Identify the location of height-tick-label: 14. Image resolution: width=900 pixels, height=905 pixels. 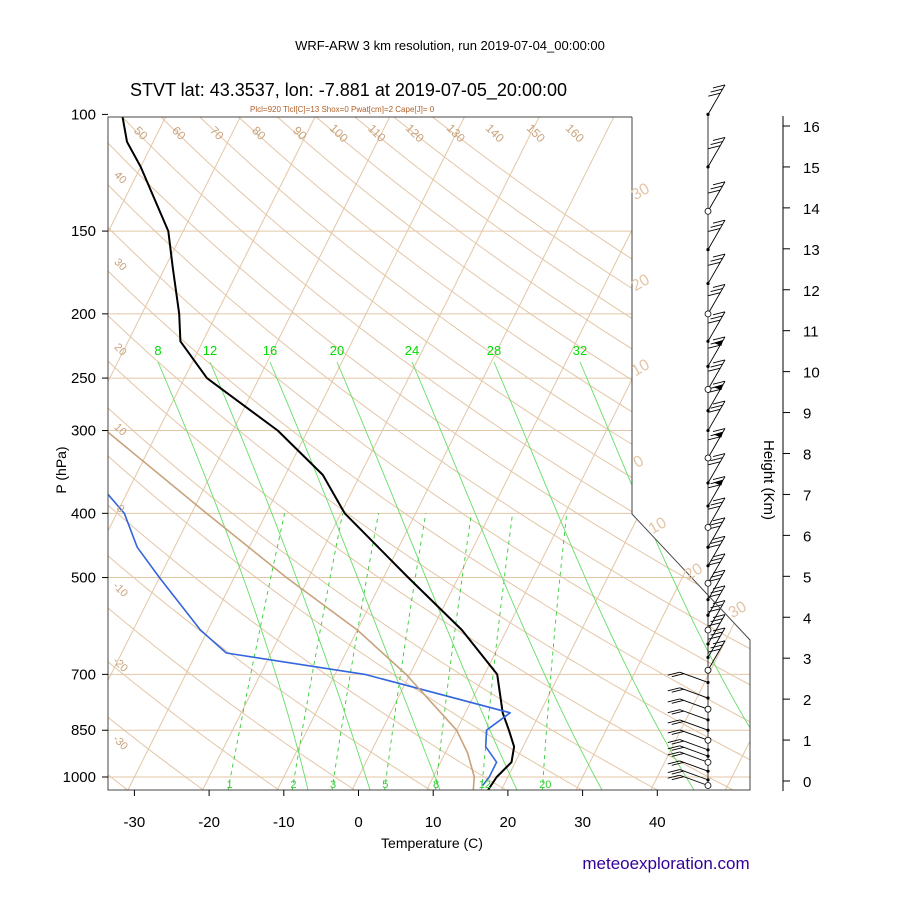
(811, 209).